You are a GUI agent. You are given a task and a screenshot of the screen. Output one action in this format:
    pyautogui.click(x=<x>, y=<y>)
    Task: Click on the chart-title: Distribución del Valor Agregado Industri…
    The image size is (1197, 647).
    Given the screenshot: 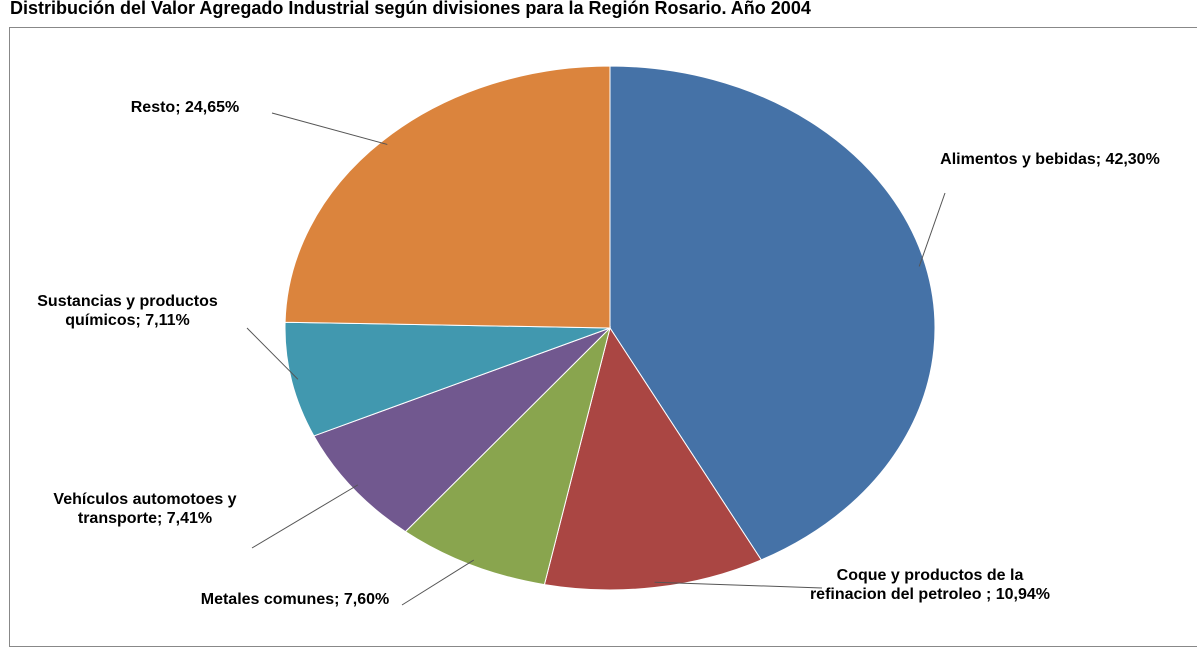 What is the action you would take?
    pyautogui.click(x=410, y=9)
    